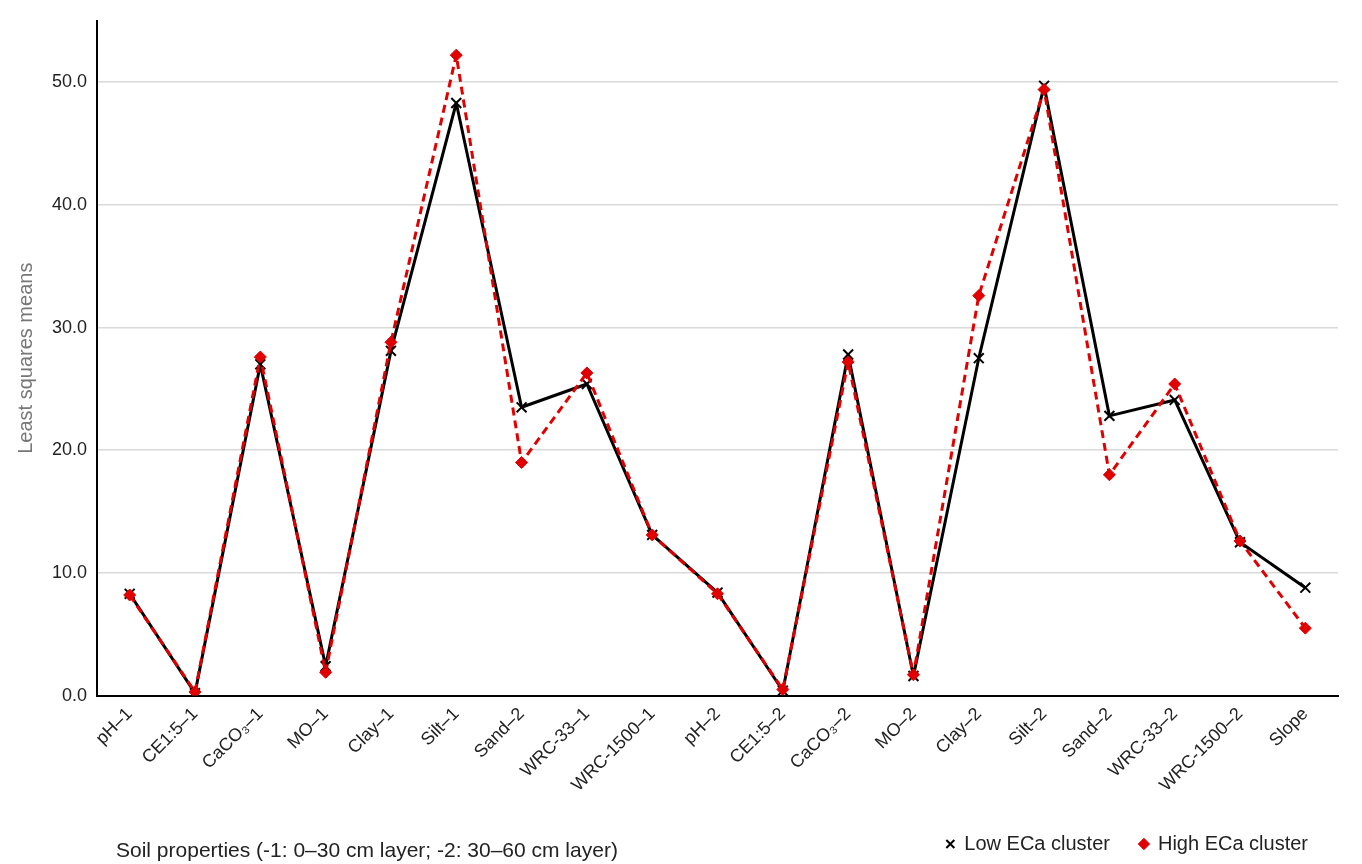  I want to click on y-tick-label: 10.0, so click(69, 571).